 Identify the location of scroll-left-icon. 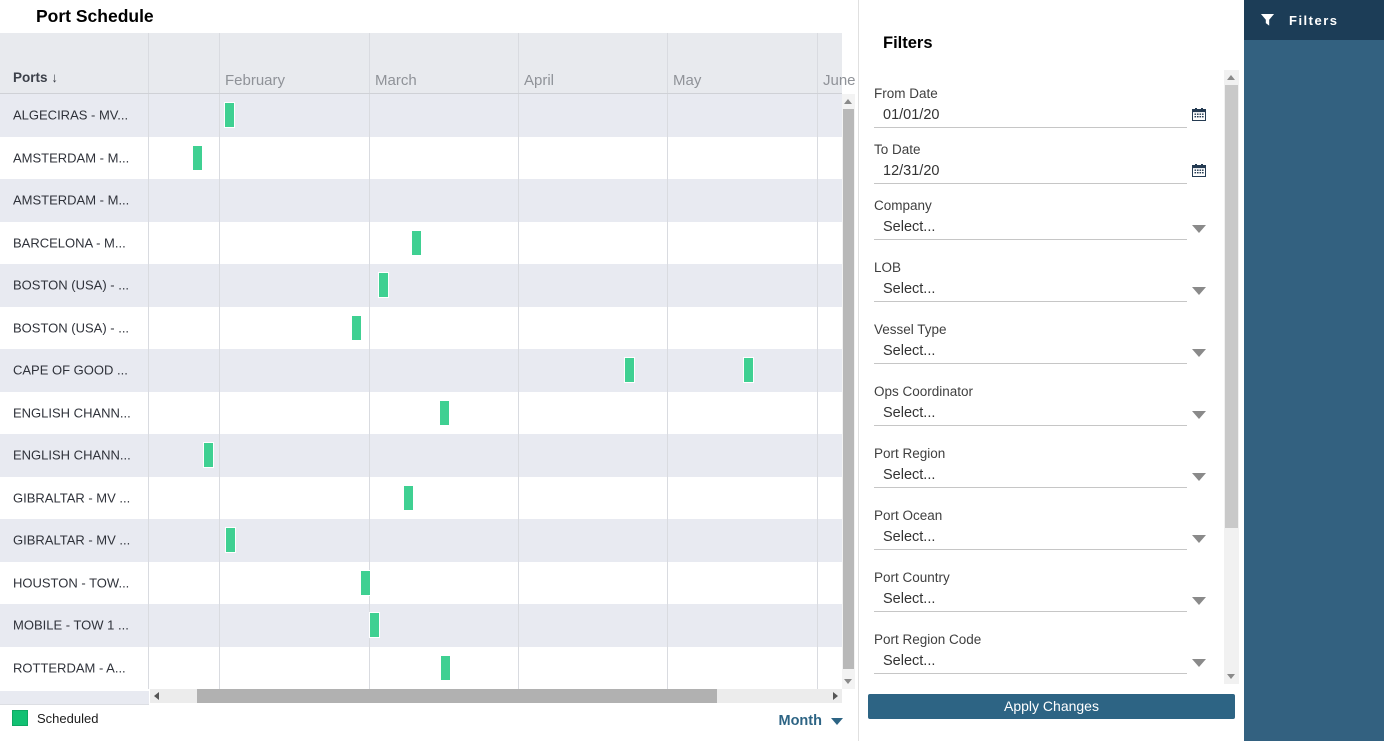
(156, 696).